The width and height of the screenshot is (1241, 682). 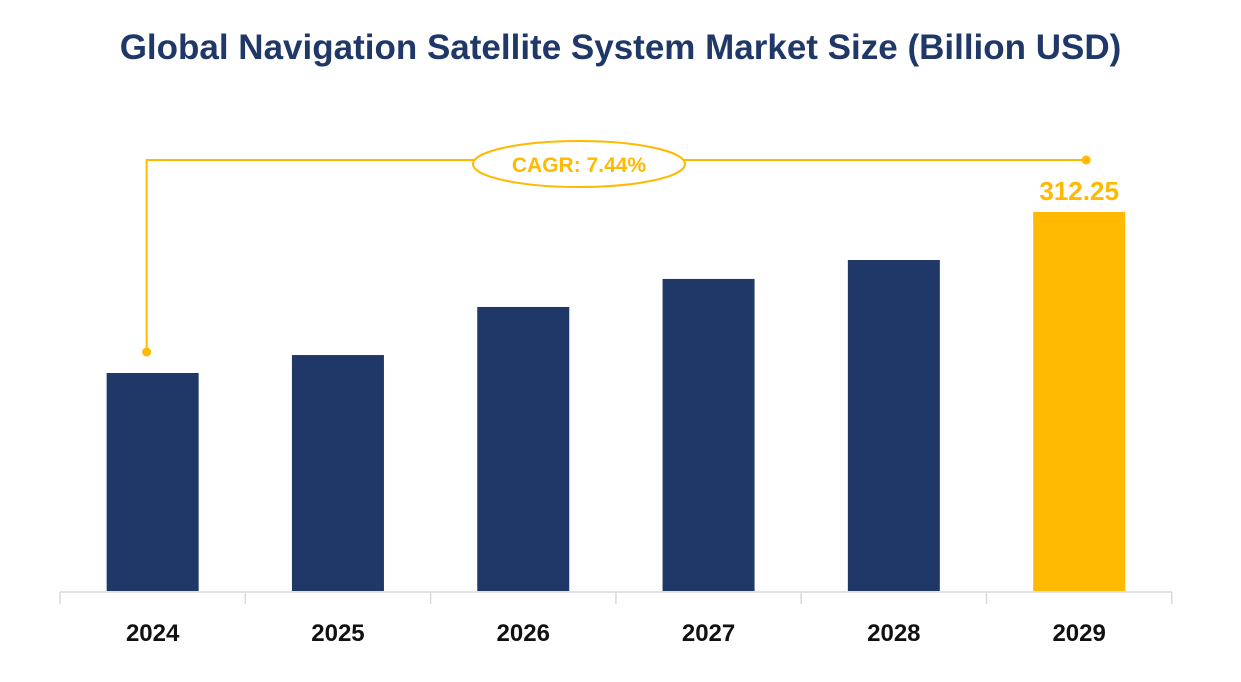 I want to click on cagr-start-dot, so click(x=147, y=352).